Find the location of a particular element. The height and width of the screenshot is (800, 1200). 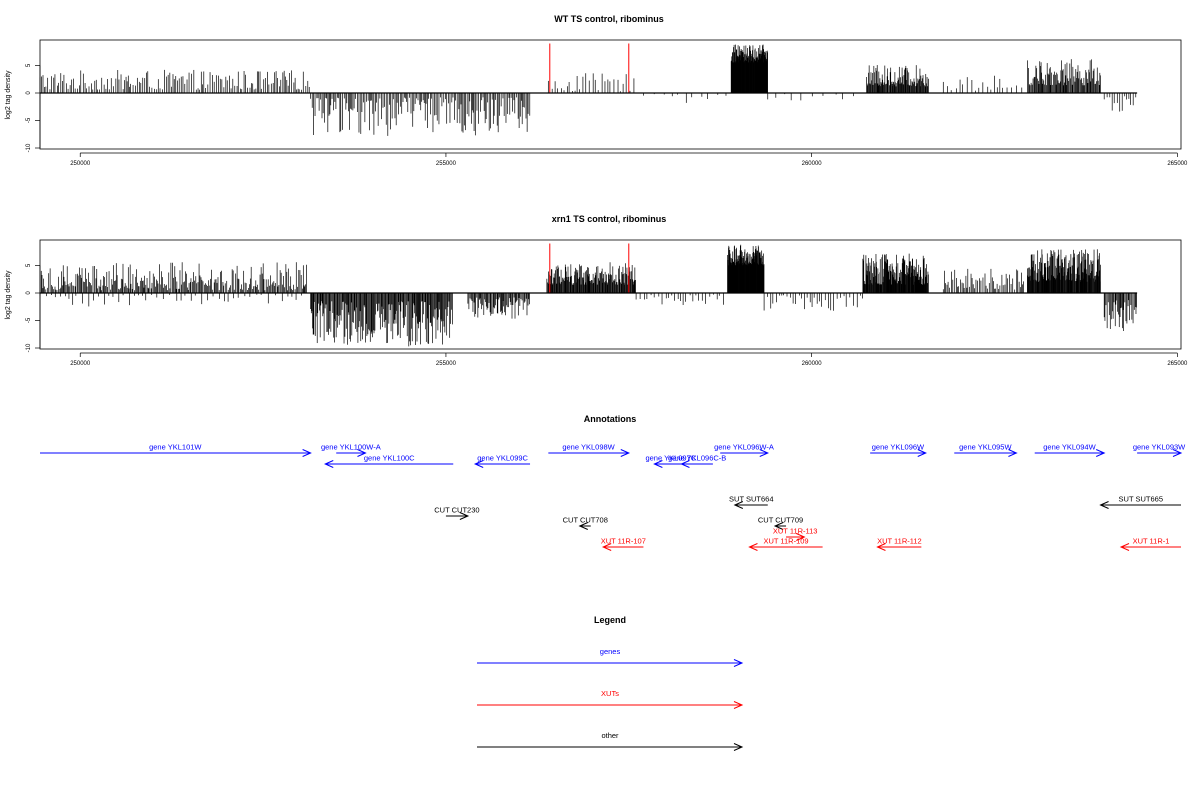

feature-label: gene YKL096C-B is located at coordinates (697, 458).